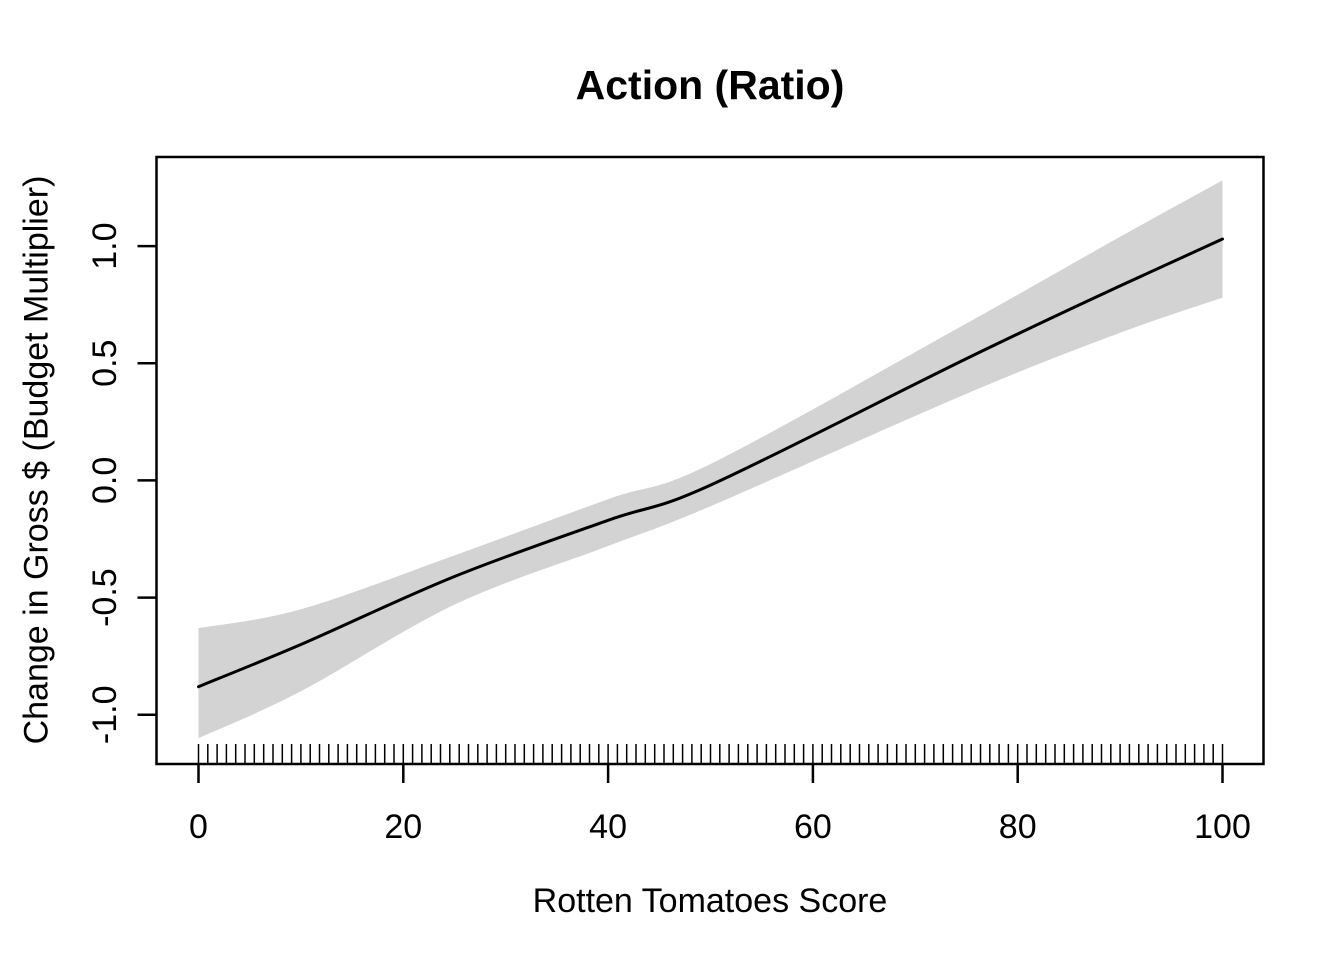  What do you see at coordinates (105, 245) in the screenshot?
I see `y-tick-label: 1.0` at bounding box center [105, 245].